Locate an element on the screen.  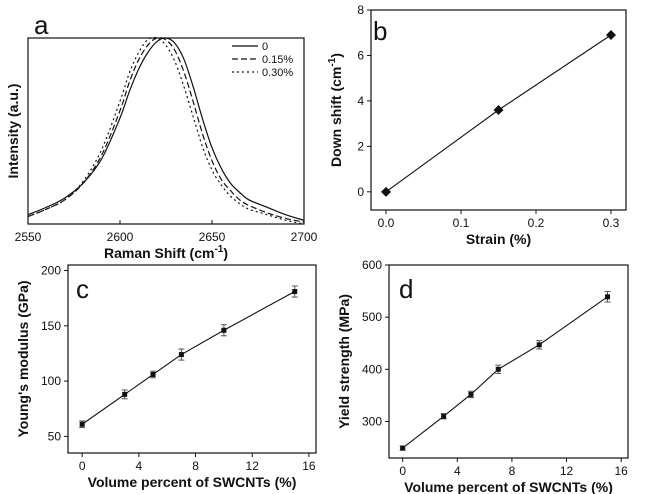
panel-letter: d is located at coordinates (406, 289).